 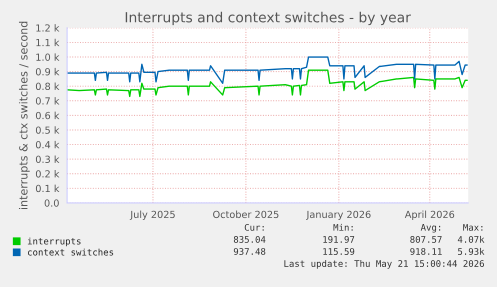 I want to click on y-tick-label: 0.9 k, so click(x=48, y=72).